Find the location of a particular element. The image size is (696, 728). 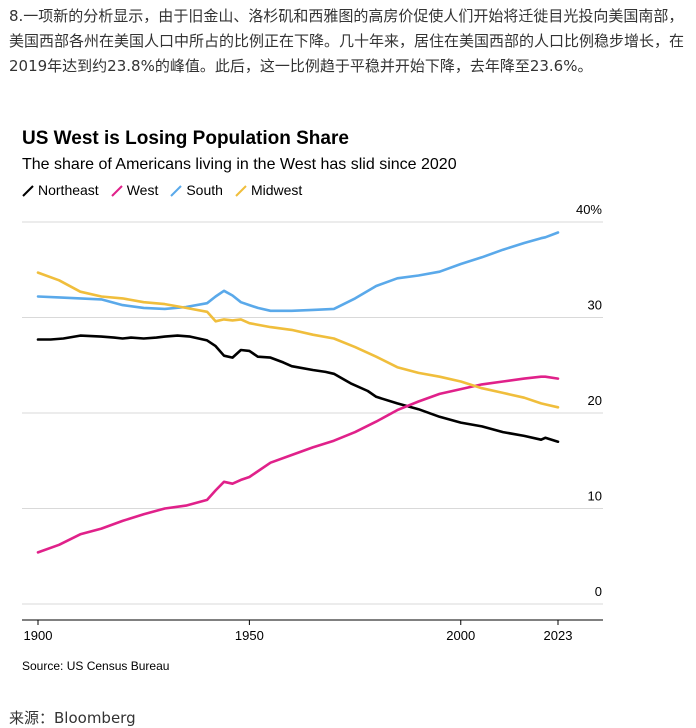

series-line-south is located at coordinates (298, 272).